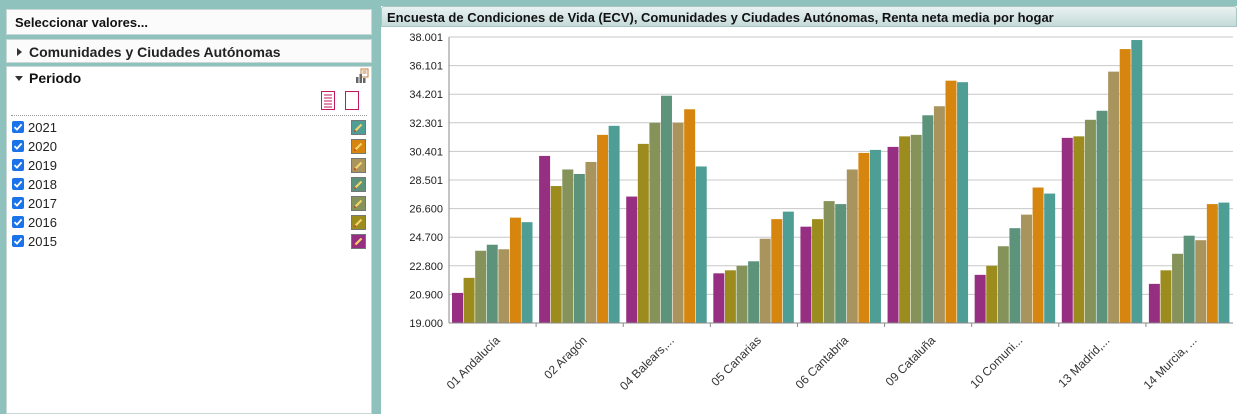 Image resolution: width=1237 pixels, height=414 pixels. What do you see at coordinates (189, 115) in the screenshot?
I see `divider` at bounding box center [189, 115].